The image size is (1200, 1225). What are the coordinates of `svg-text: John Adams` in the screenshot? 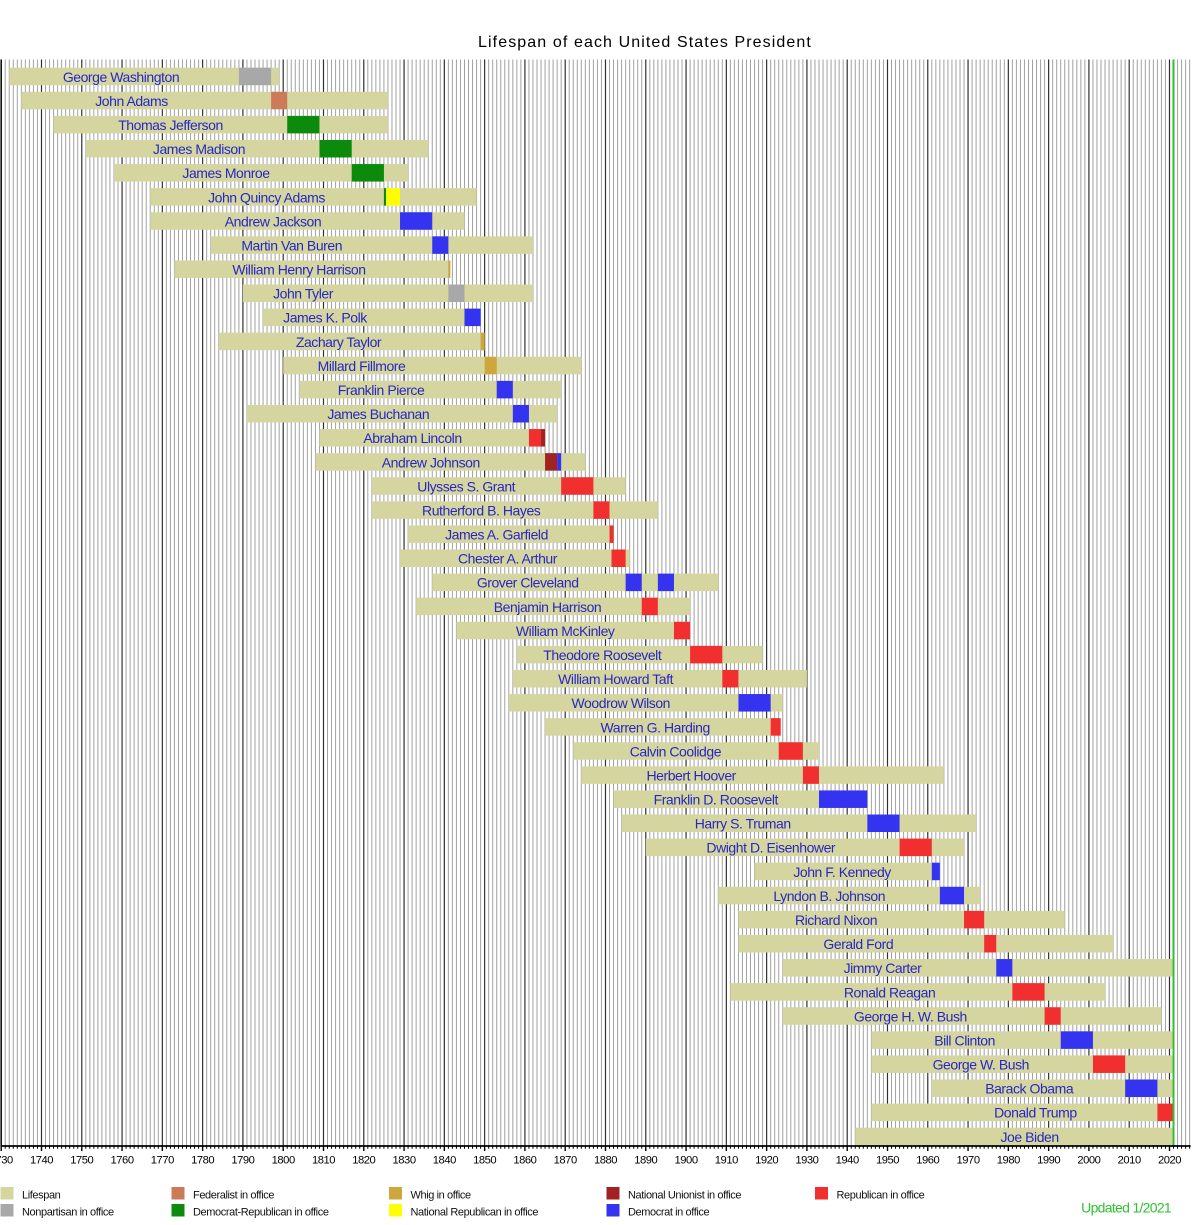 It's located at (131, 101).